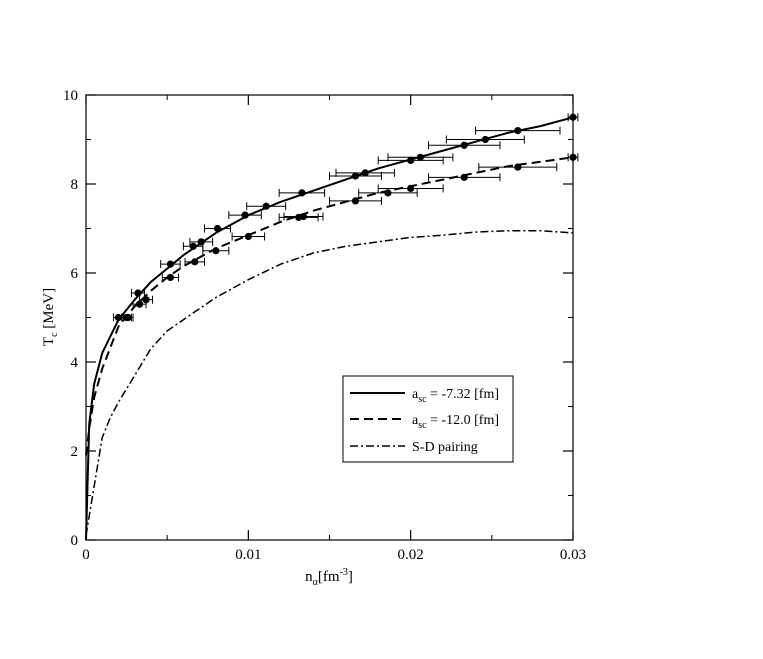 The width and height of the screenshot is (763, 659). Describe the element at coordinates (455, 422) in the screenshot. I see `legend-label-series-2: asc = -12.0 [fm]` at that location.